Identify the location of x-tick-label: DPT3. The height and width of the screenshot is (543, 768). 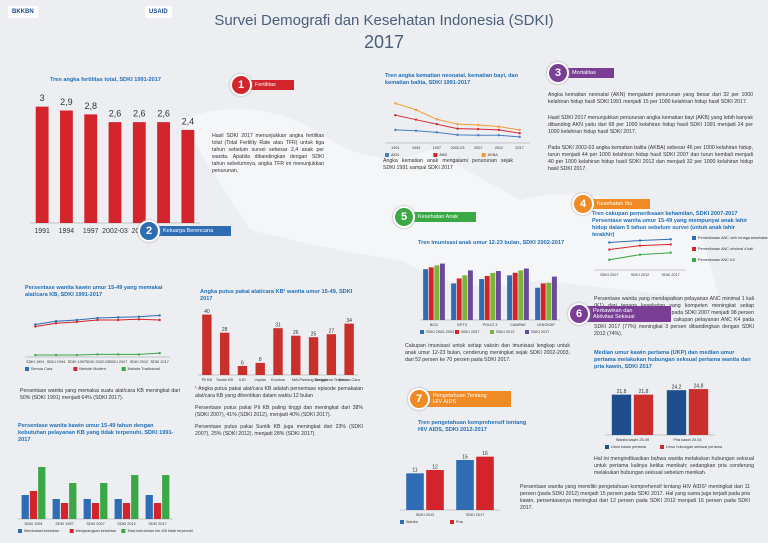
(462, 325).